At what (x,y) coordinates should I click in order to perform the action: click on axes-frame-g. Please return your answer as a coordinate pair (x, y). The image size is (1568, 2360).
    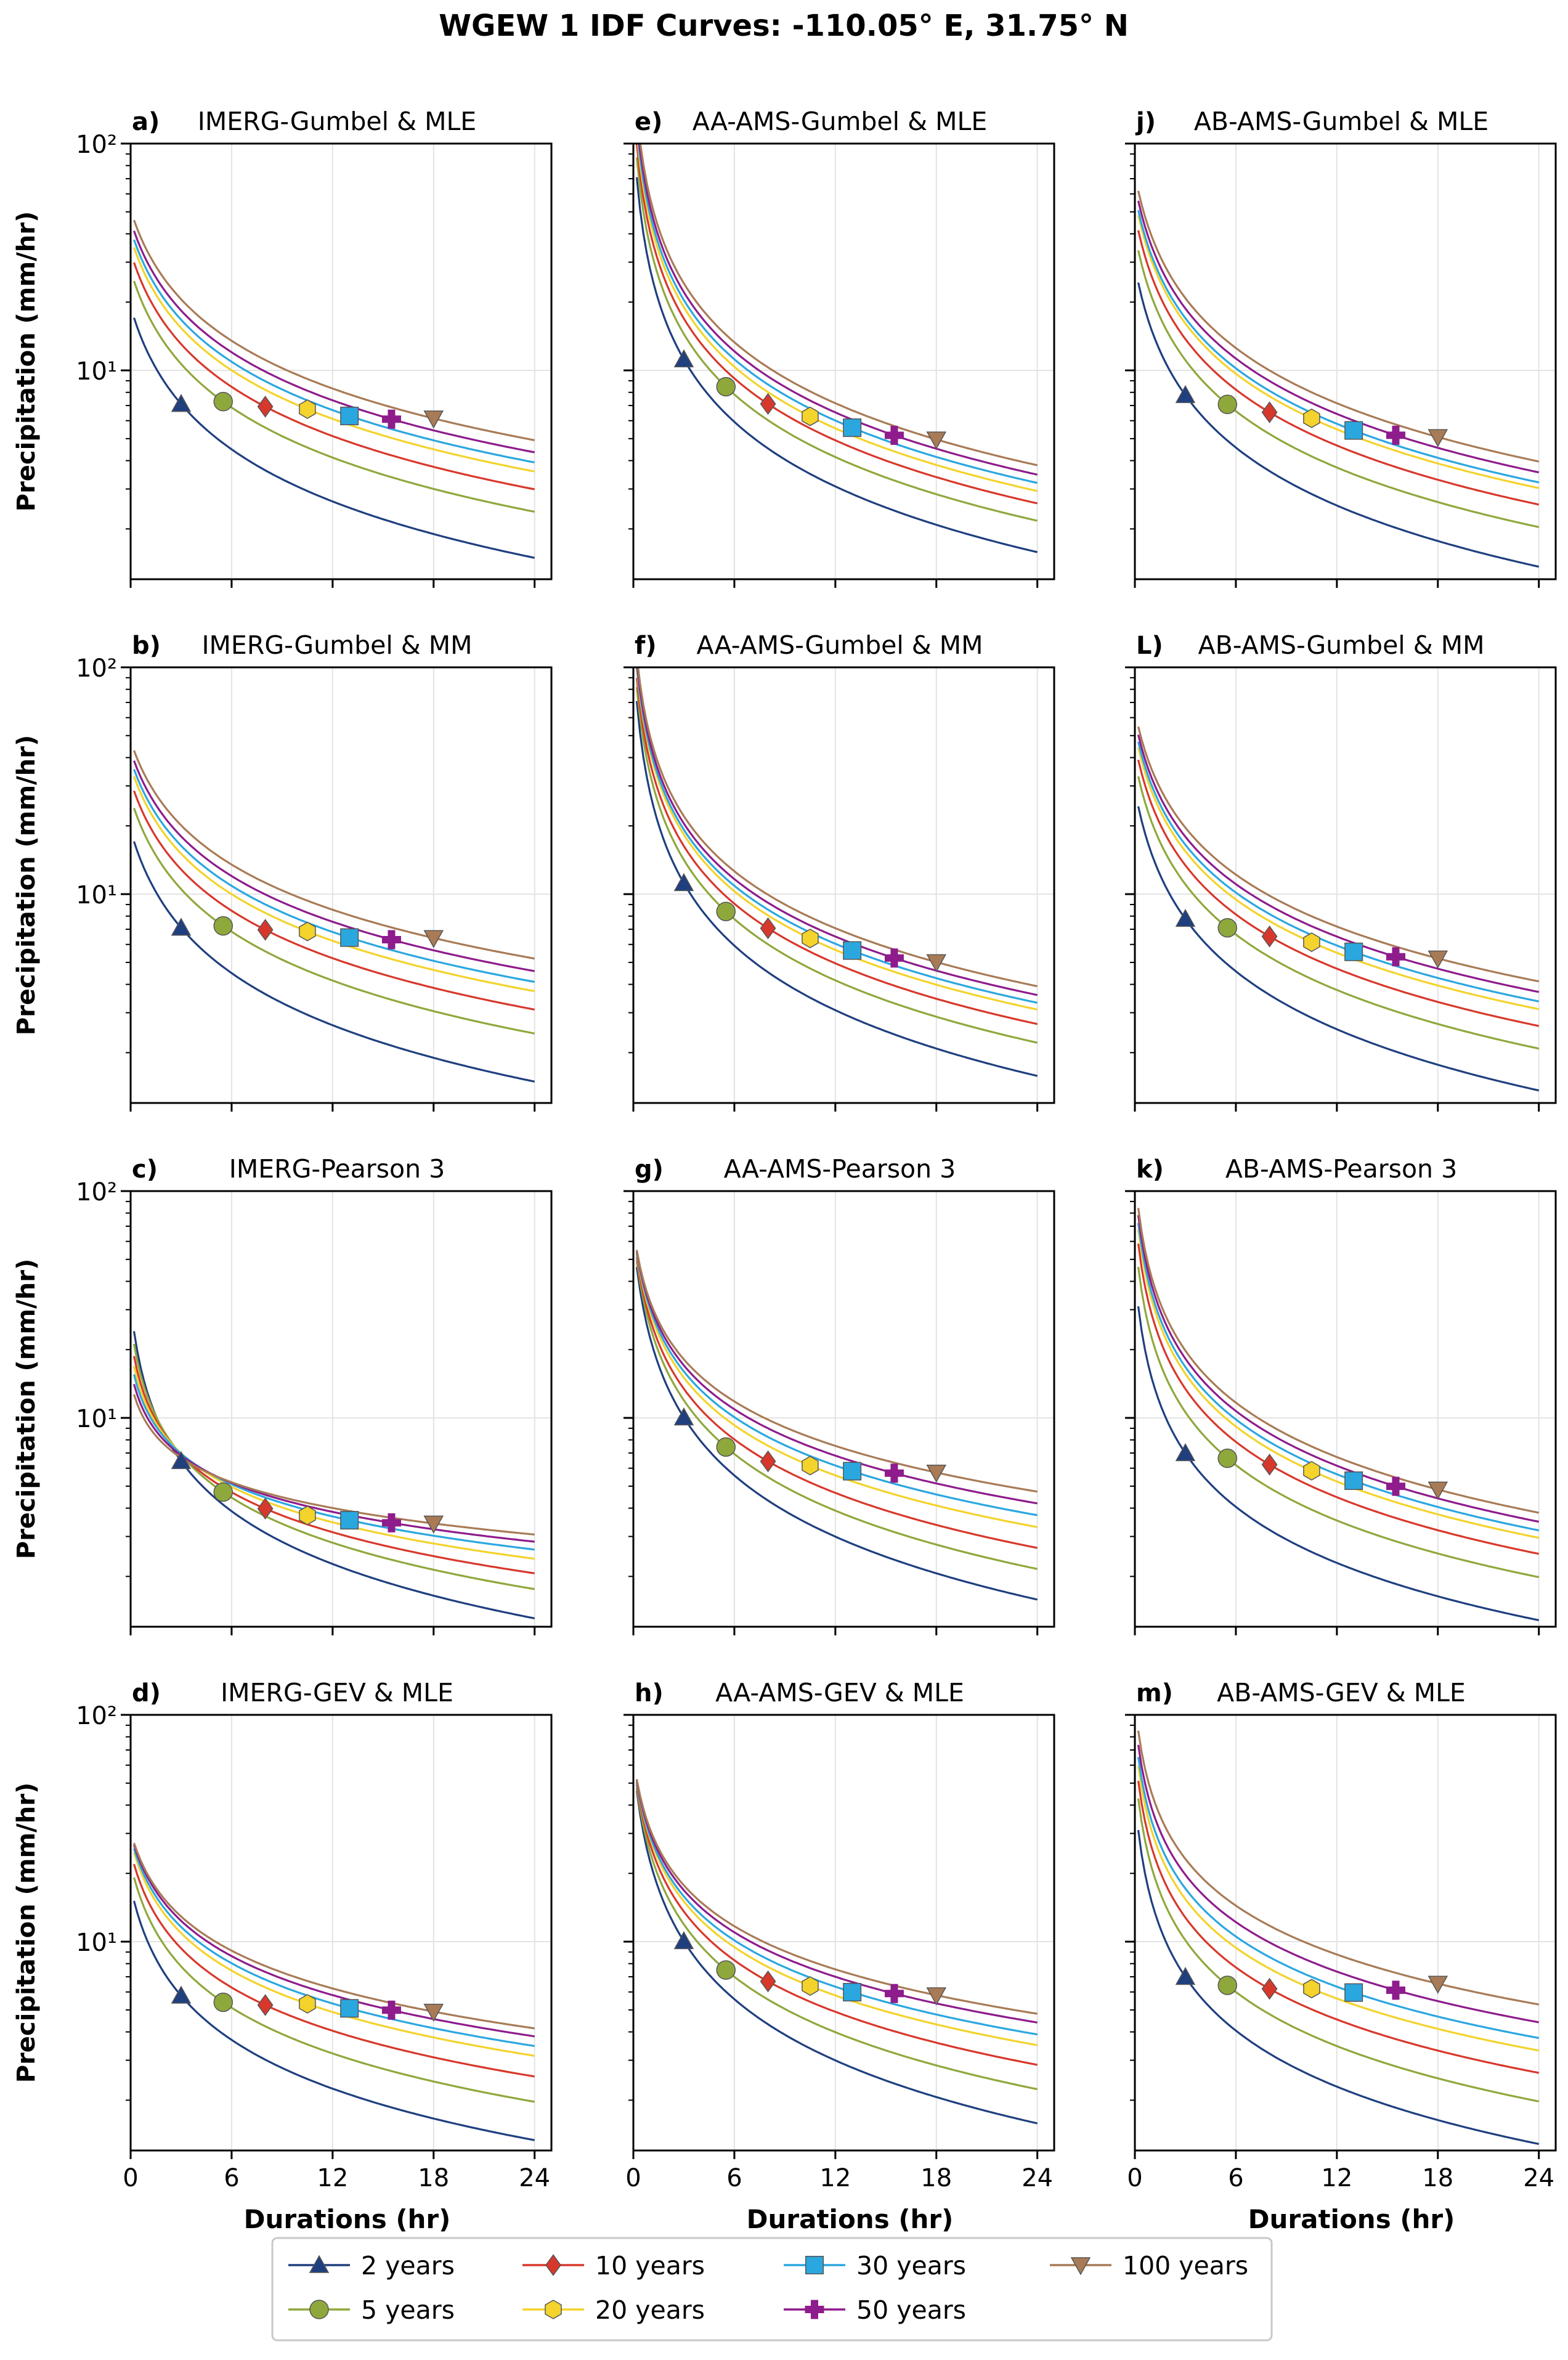
    Looking at the image, I should click on (844, 1409).